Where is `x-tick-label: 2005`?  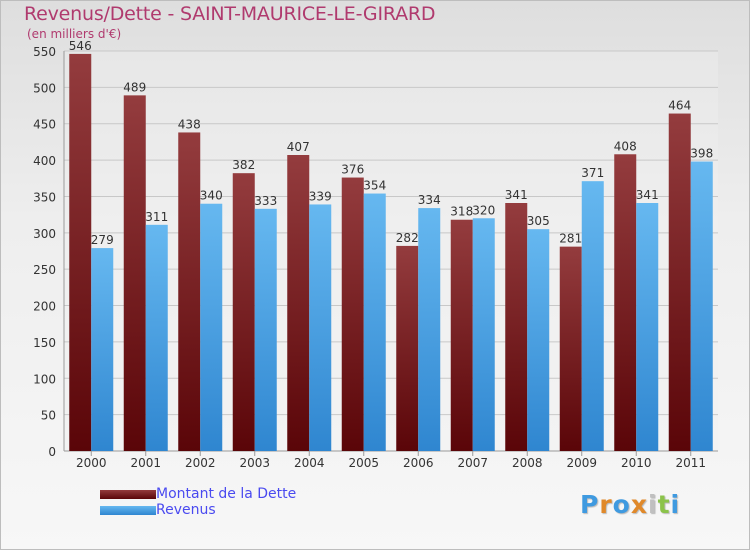 x-tick-label: 2005 is located at coordinates (363, 463).